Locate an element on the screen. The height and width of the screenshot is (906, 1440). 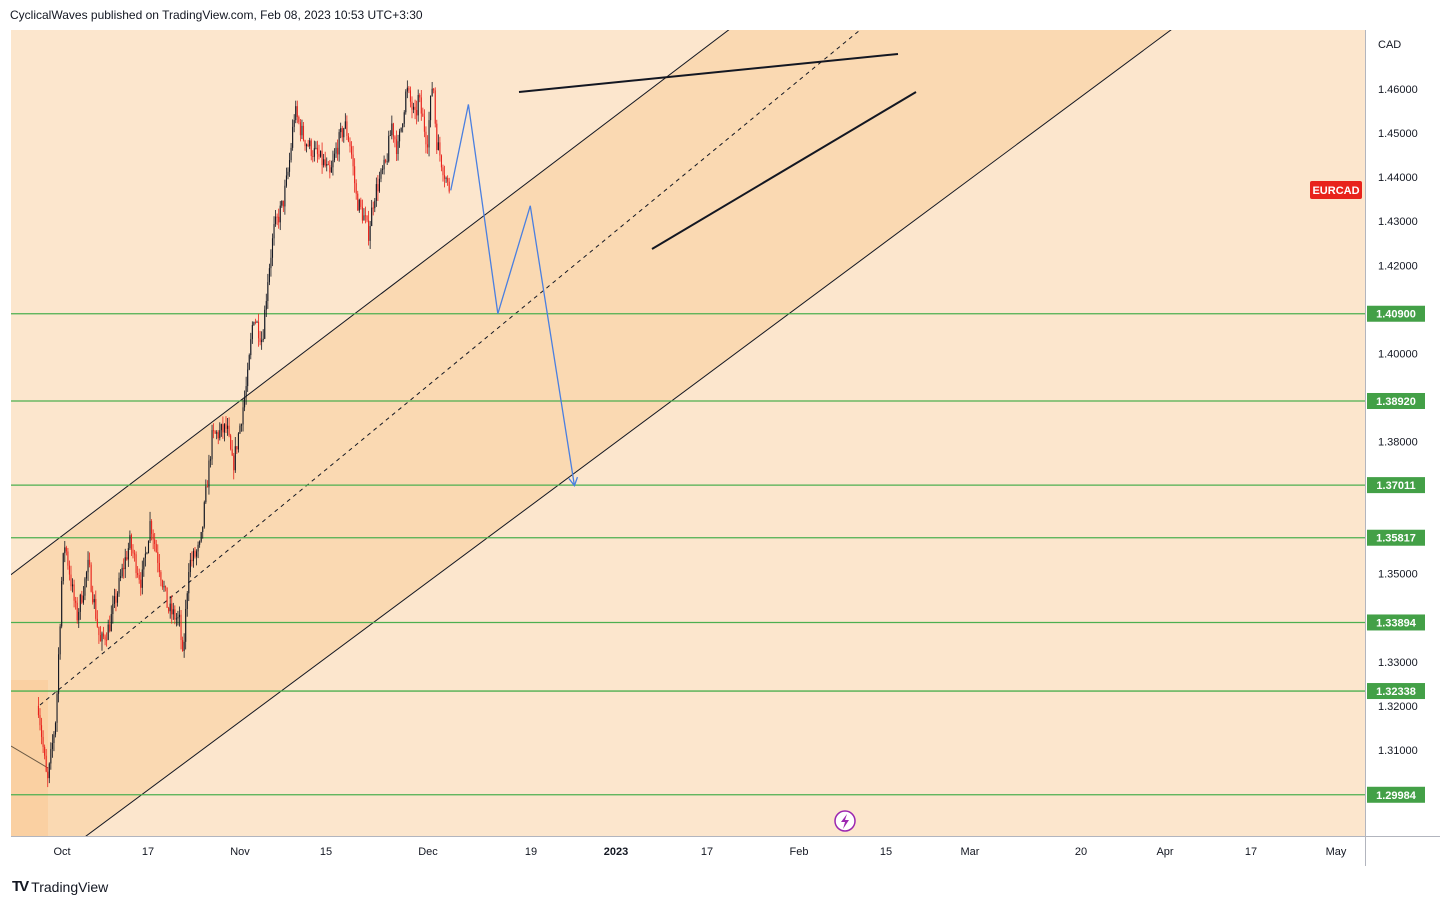
level-tag-label: 1.38920 is located at coordinates (1396, 402).